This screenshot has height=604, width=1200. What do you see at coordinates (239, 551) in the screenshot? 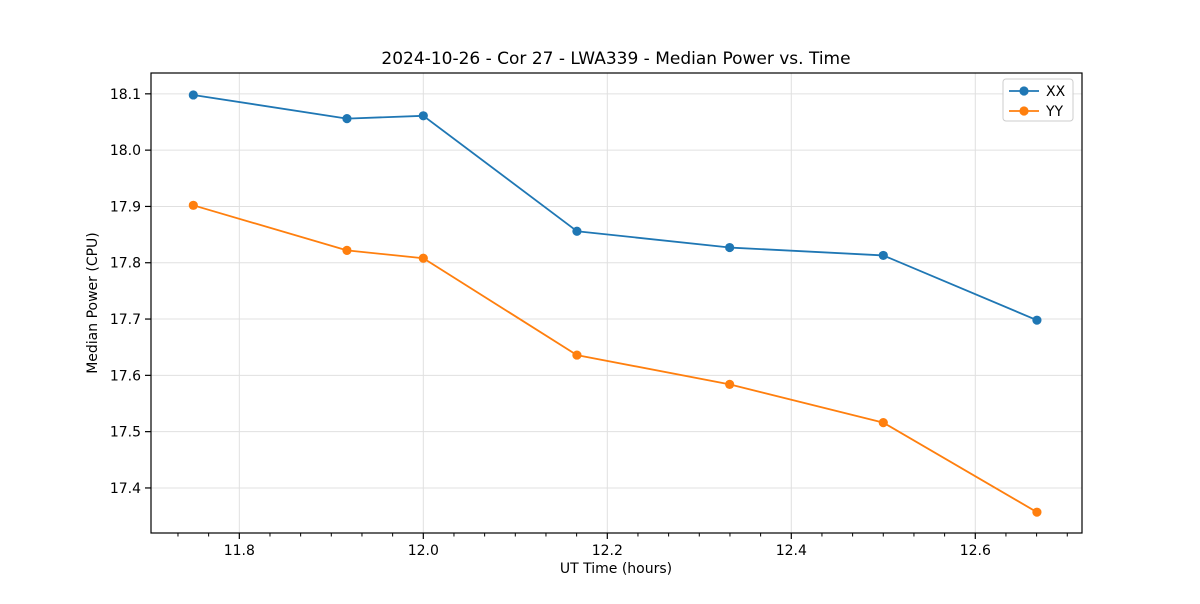
I see `x-tick-label: 11.8` at bounding box center [239, 551].